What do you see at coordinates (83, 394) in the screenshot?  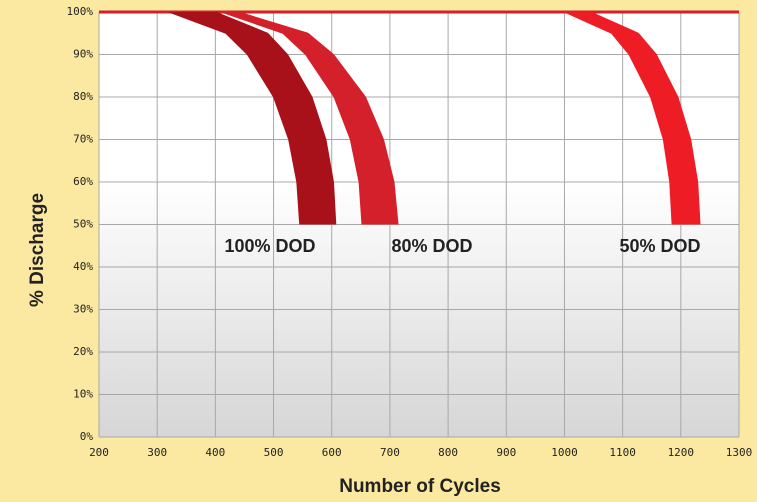 I see `y-tick-label: 10%` at bounding box center [83, 394].